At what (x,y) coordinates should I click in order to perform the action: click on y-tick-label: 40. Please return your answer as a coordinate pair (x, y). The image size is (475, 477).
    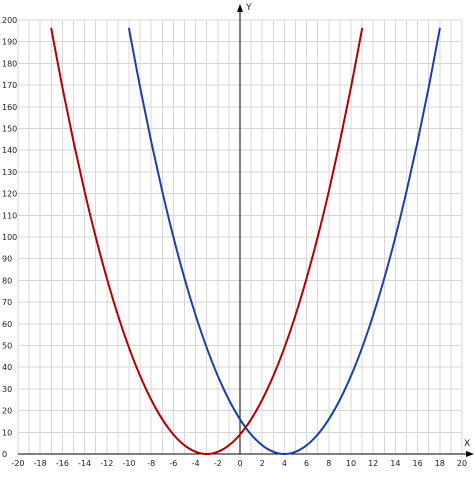
    Looking at the image, I should click on (7, 367).